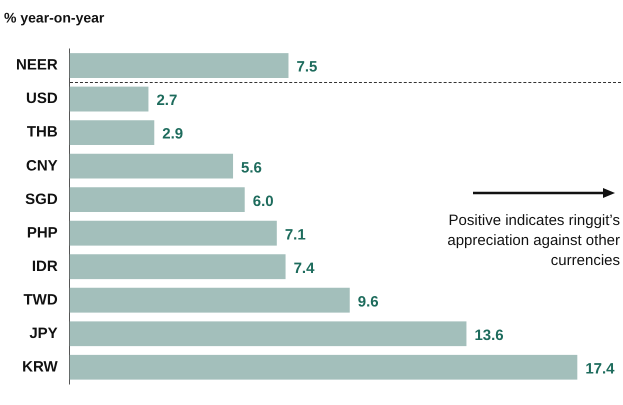 The image size is (623, 405). What do you see at coordinates (263, 201) in the screenshot?
I see `data-label: 6.0` at bounding box center [263, 201].